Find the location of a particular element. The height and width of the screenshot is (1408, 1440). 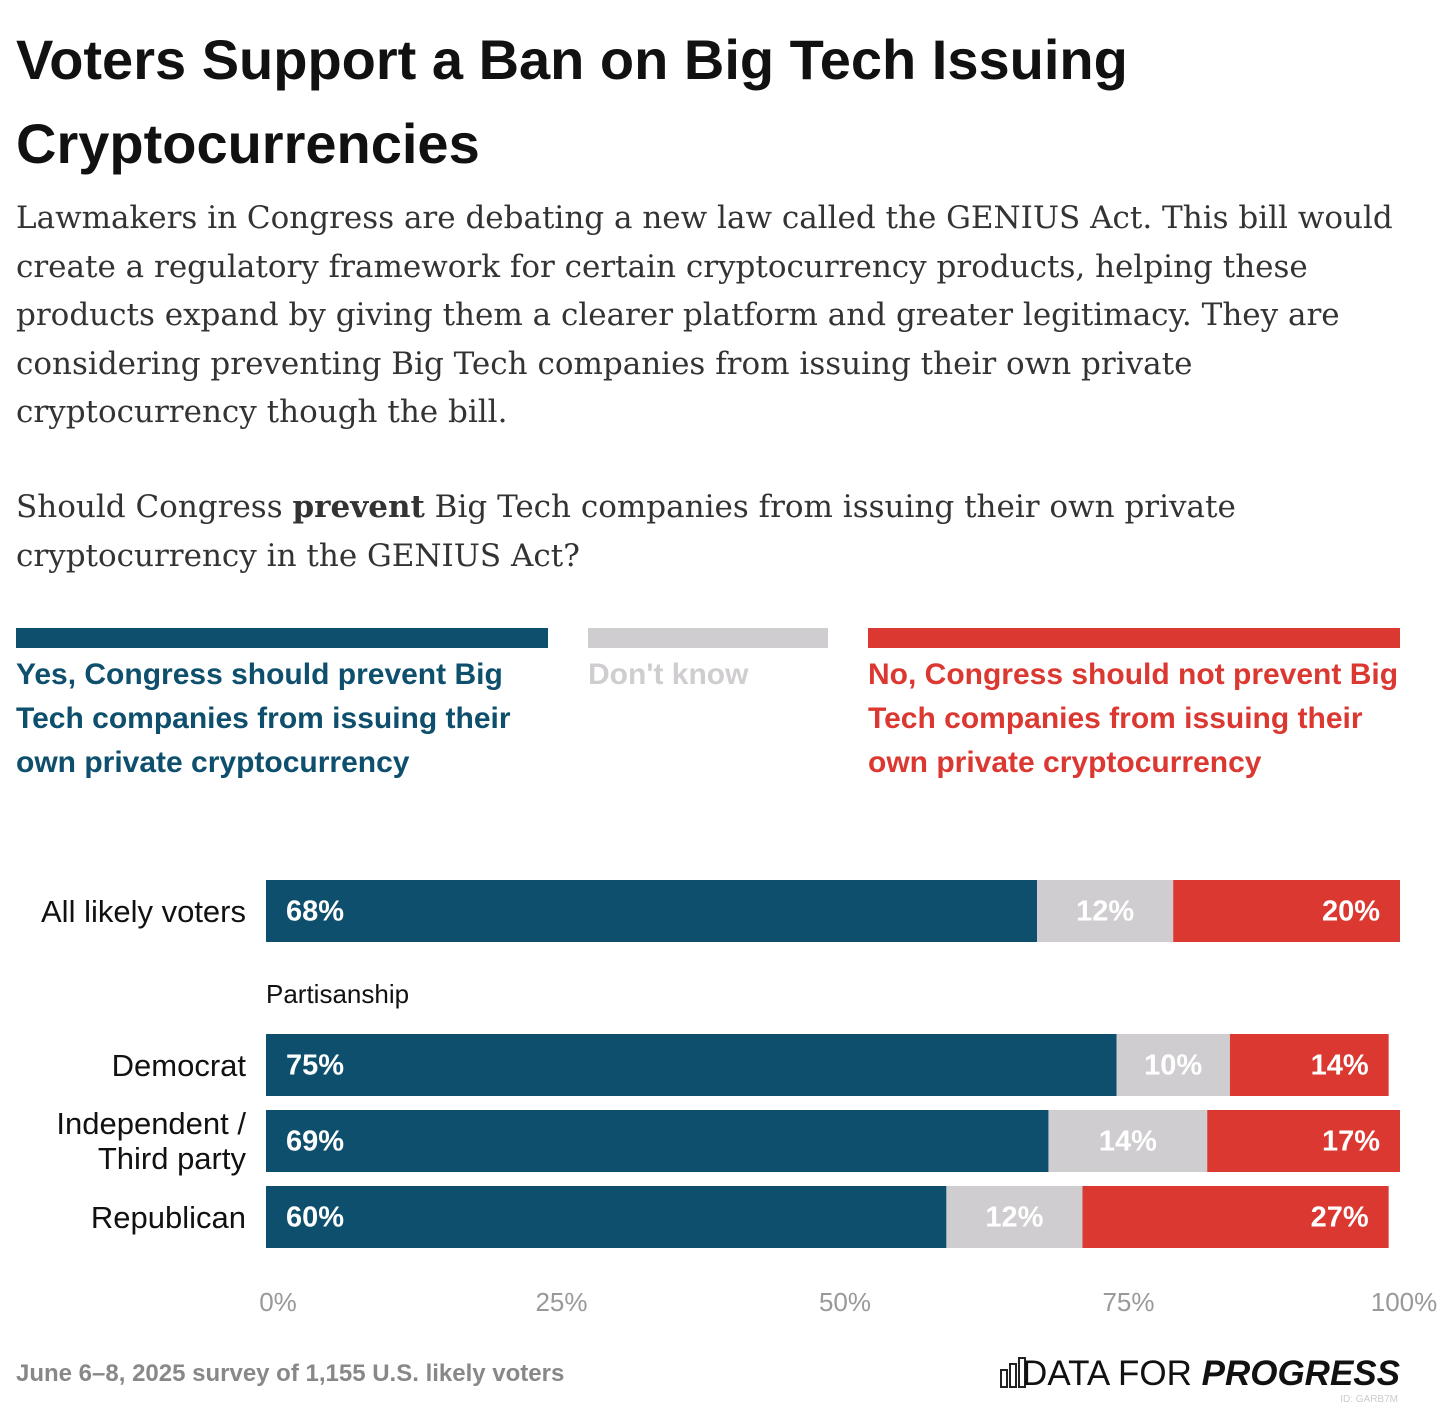

brand-light: DATA FOR is located at coordinates (1107, 1373).